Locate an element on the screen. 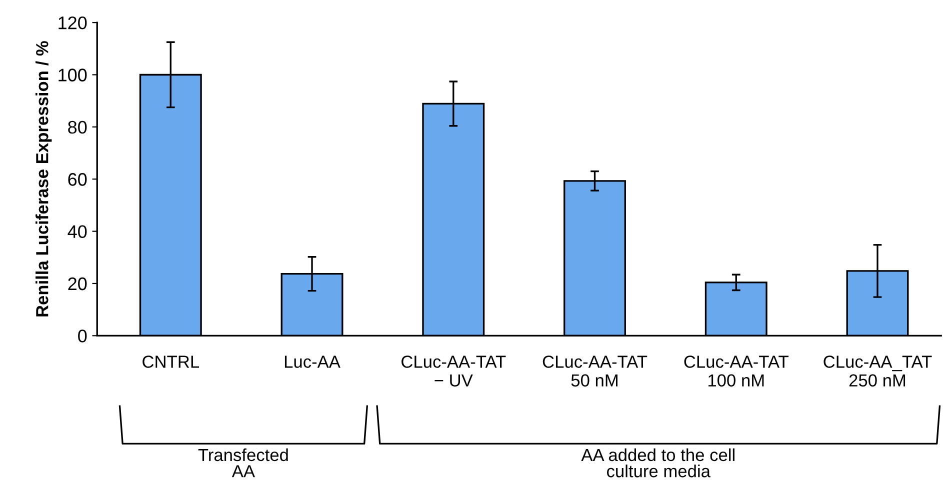 The width and height of the screenshot is (943, 501). y-tick-label: 20 is located at coordinates (77, 283).